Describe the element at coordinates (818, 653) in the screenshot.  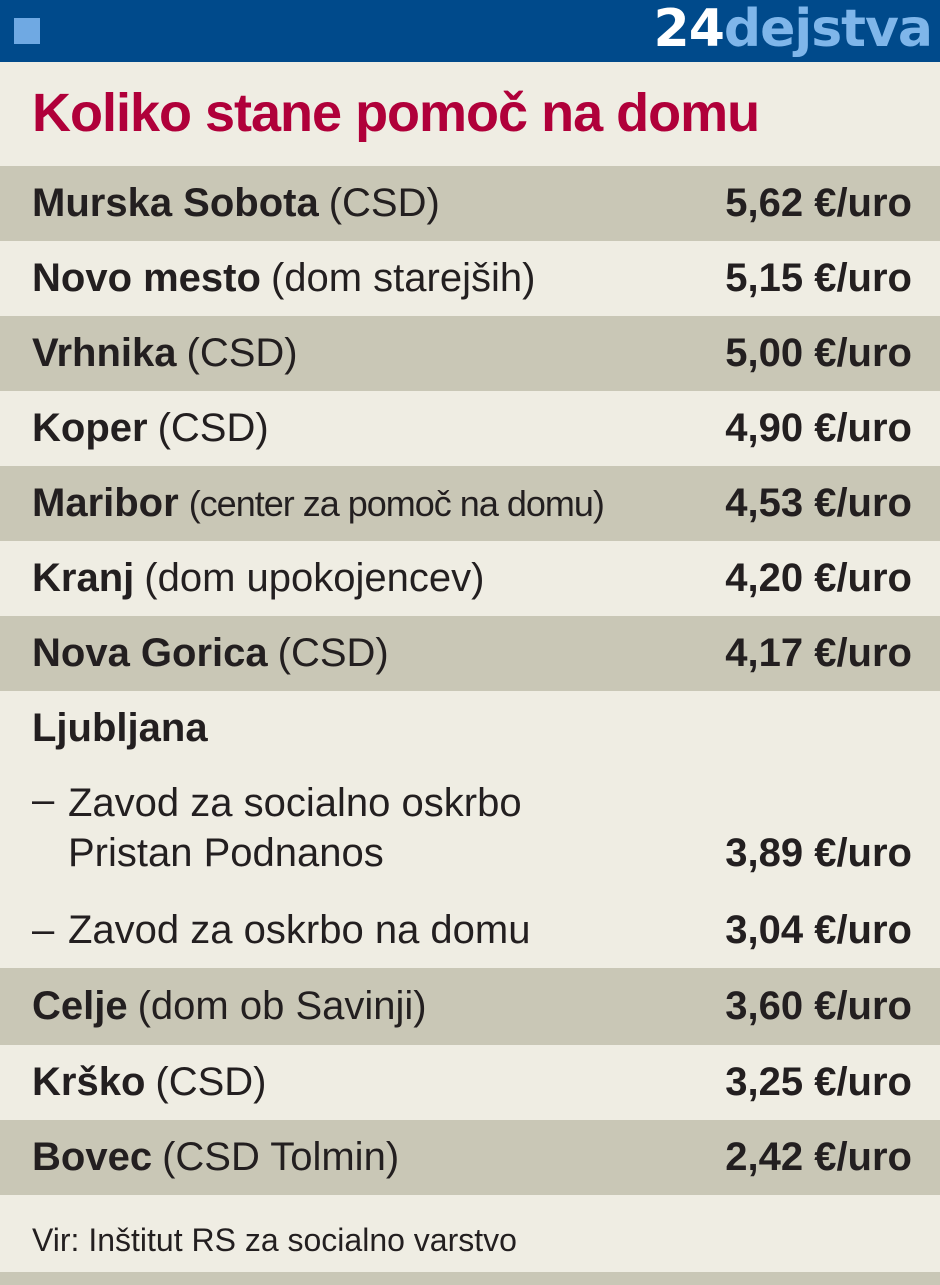
I see `price-value: 4,17 €/uro` at that location.